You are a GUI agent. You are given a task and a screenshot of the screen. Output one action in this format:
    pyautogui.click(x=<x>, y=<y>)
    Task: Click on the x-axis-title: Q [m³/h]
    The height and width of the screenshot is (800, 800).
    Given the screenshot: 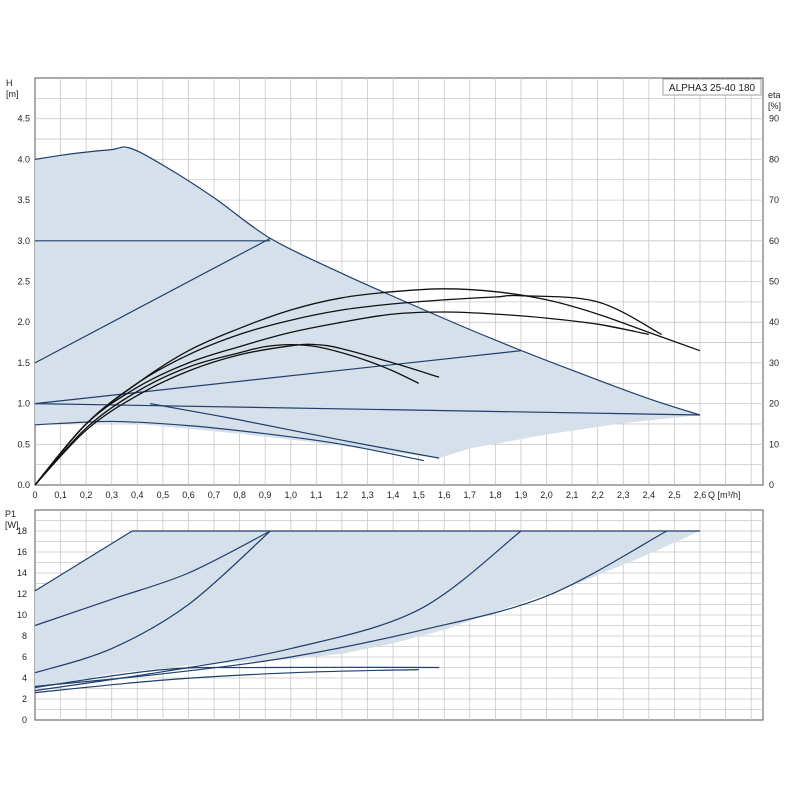 What is the action you would take?
    pyautogui.click(x=724, y=495)
    